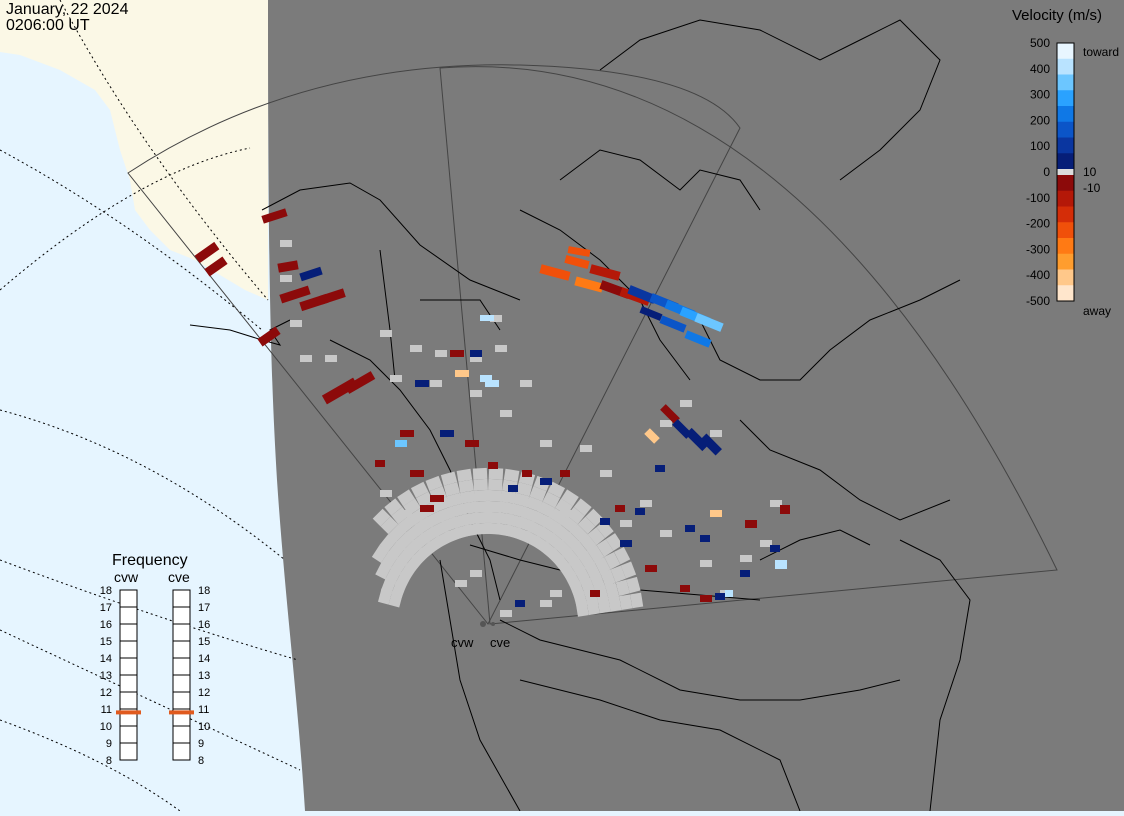  Describe the element at coordinates (1057, 15) in the screenshot. I see `velocity-scale-title: Velocity (m/s)` at that location.